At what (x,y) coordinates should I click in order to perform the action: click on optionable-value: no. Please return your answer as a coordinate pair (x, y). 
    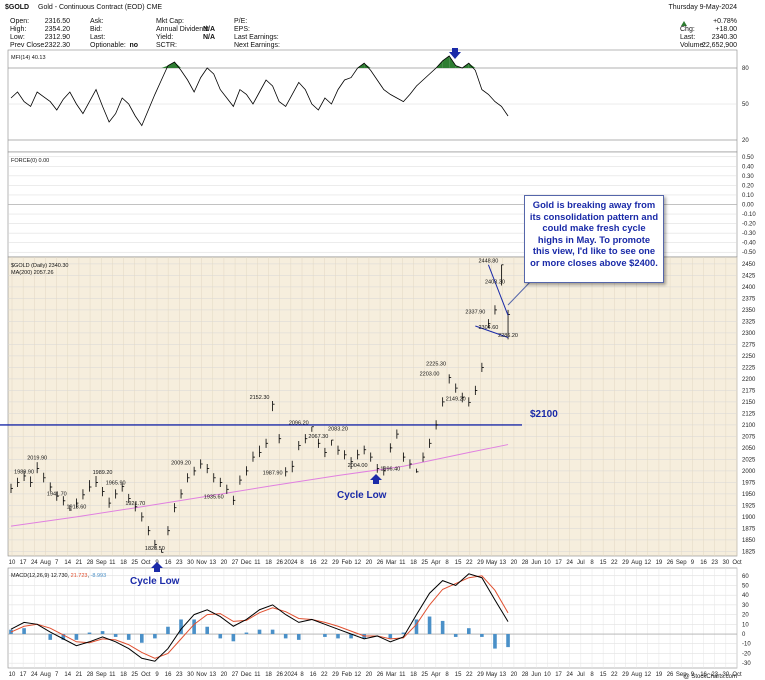
    Looking at the image, I should click on (133, 45).